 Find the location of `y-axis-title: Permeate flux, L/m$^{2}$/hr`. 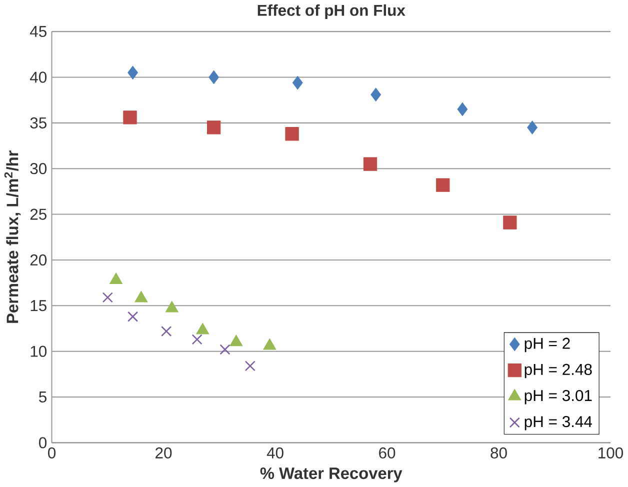

y-axis-title: Permeate flux, L/m$^{2}$/hr is located at coordinates (12, 237).